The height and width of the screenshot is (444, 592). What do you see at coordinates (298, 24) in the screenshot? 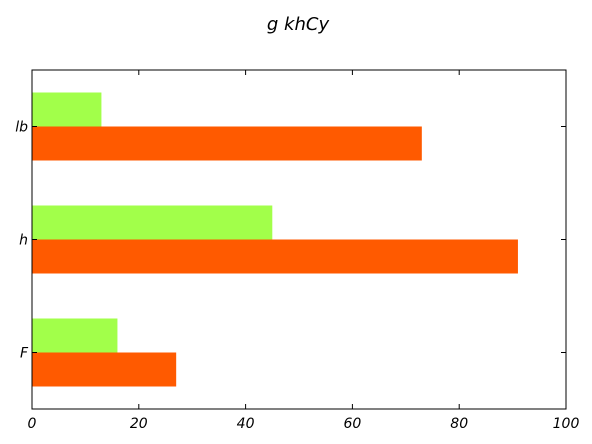
I see `chart-title: g khCy` at bounding box center [298, 24].